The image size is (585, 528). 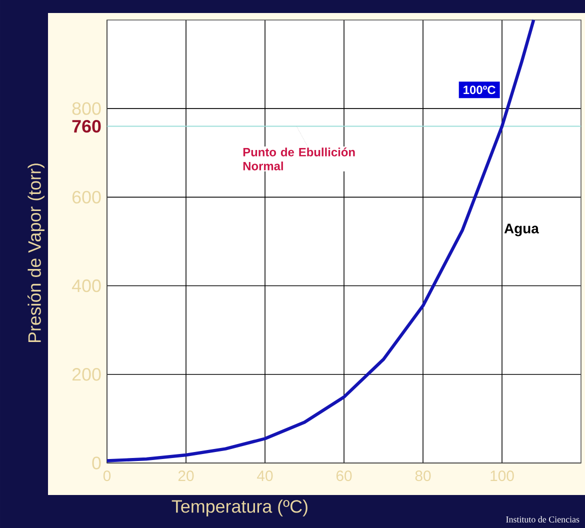 I want to click on x-tick-label: 100, so click(x=502, y=476).